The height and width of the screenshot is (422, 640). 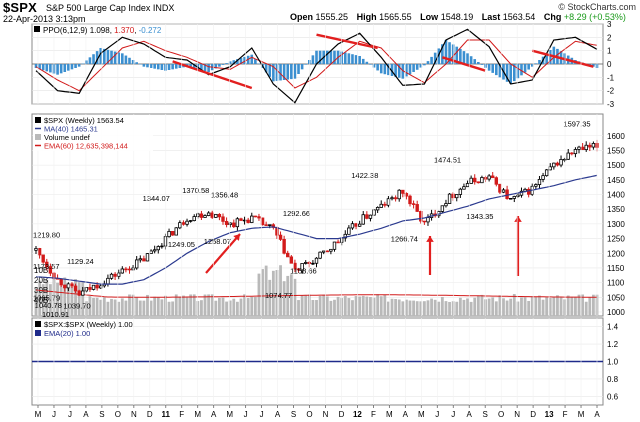 What do you see at coordinates (195, 190) in the screenshot?
I see `price-label: 1370.58` at bounding box center [195, 190].